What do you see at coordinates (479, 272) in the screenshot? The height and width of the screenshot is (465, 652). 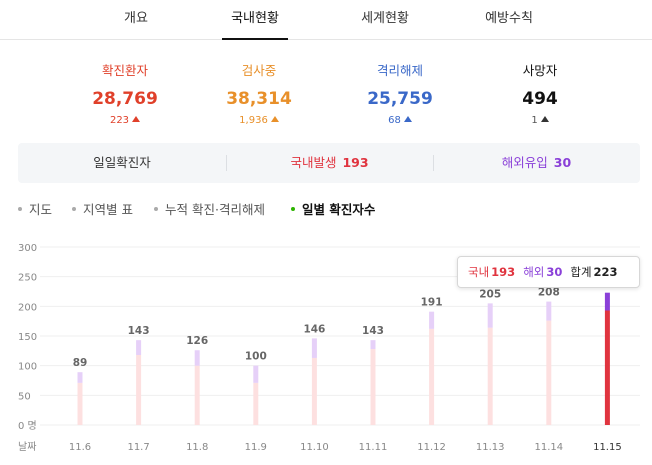 I see `tooltip-domestic-label: 국내` at bounding box center [479, 272].